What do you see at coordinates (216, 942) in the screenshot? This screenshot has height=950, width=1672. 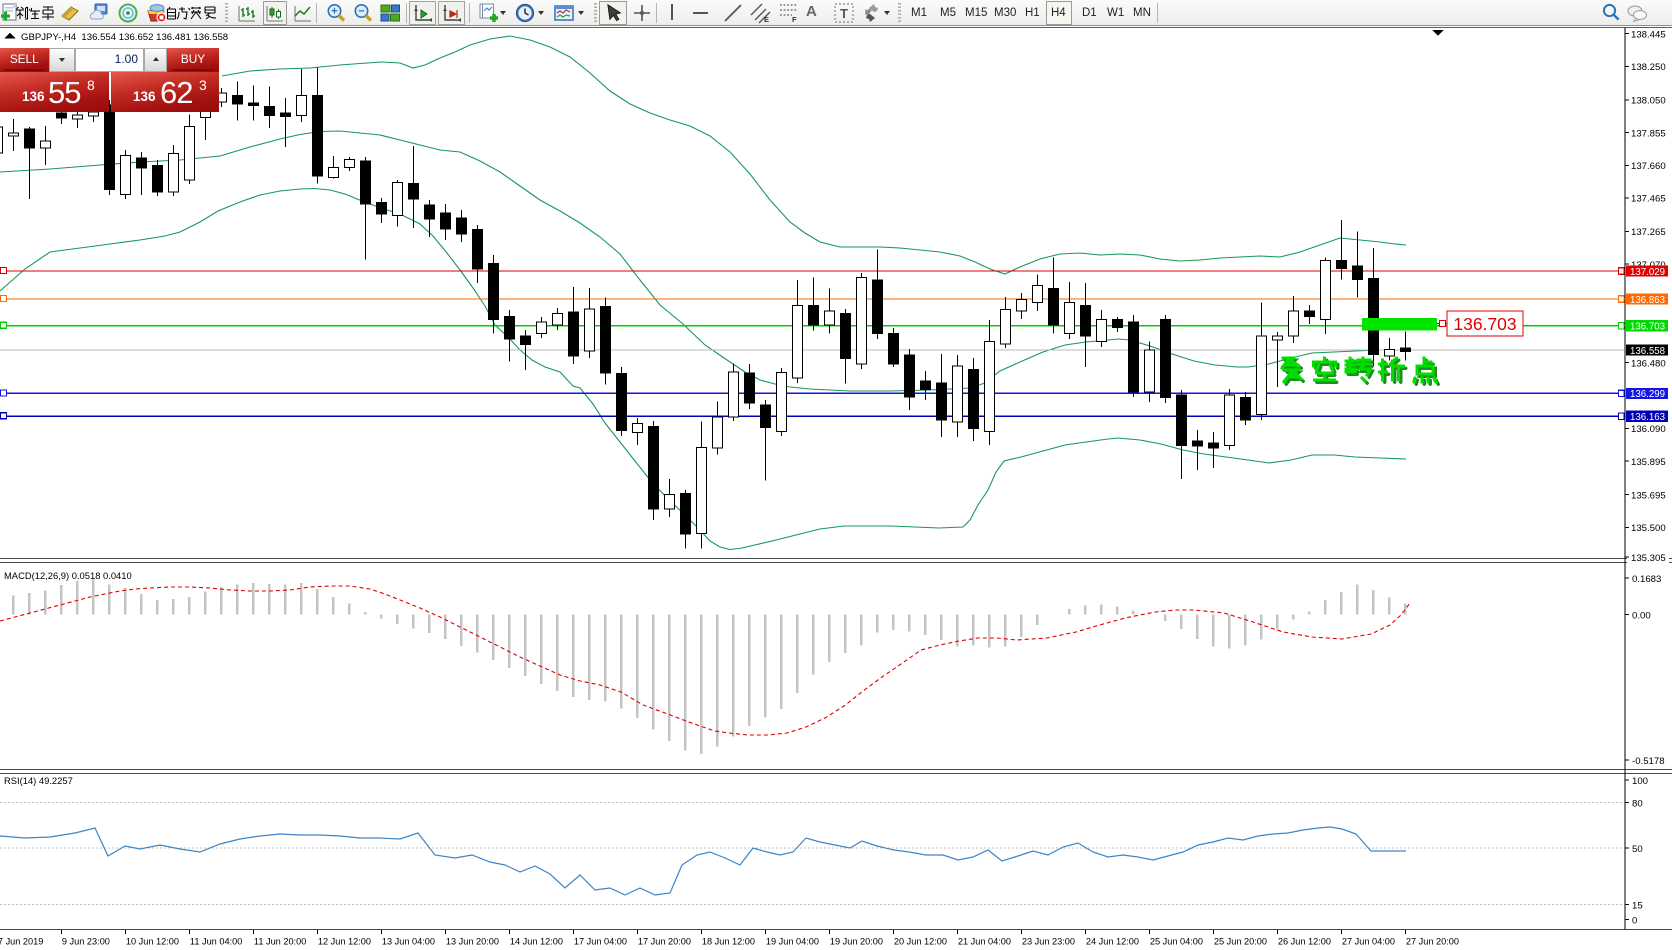 I see `svg-text: 11 Jun 04:00` at bounding box center [216, 942].